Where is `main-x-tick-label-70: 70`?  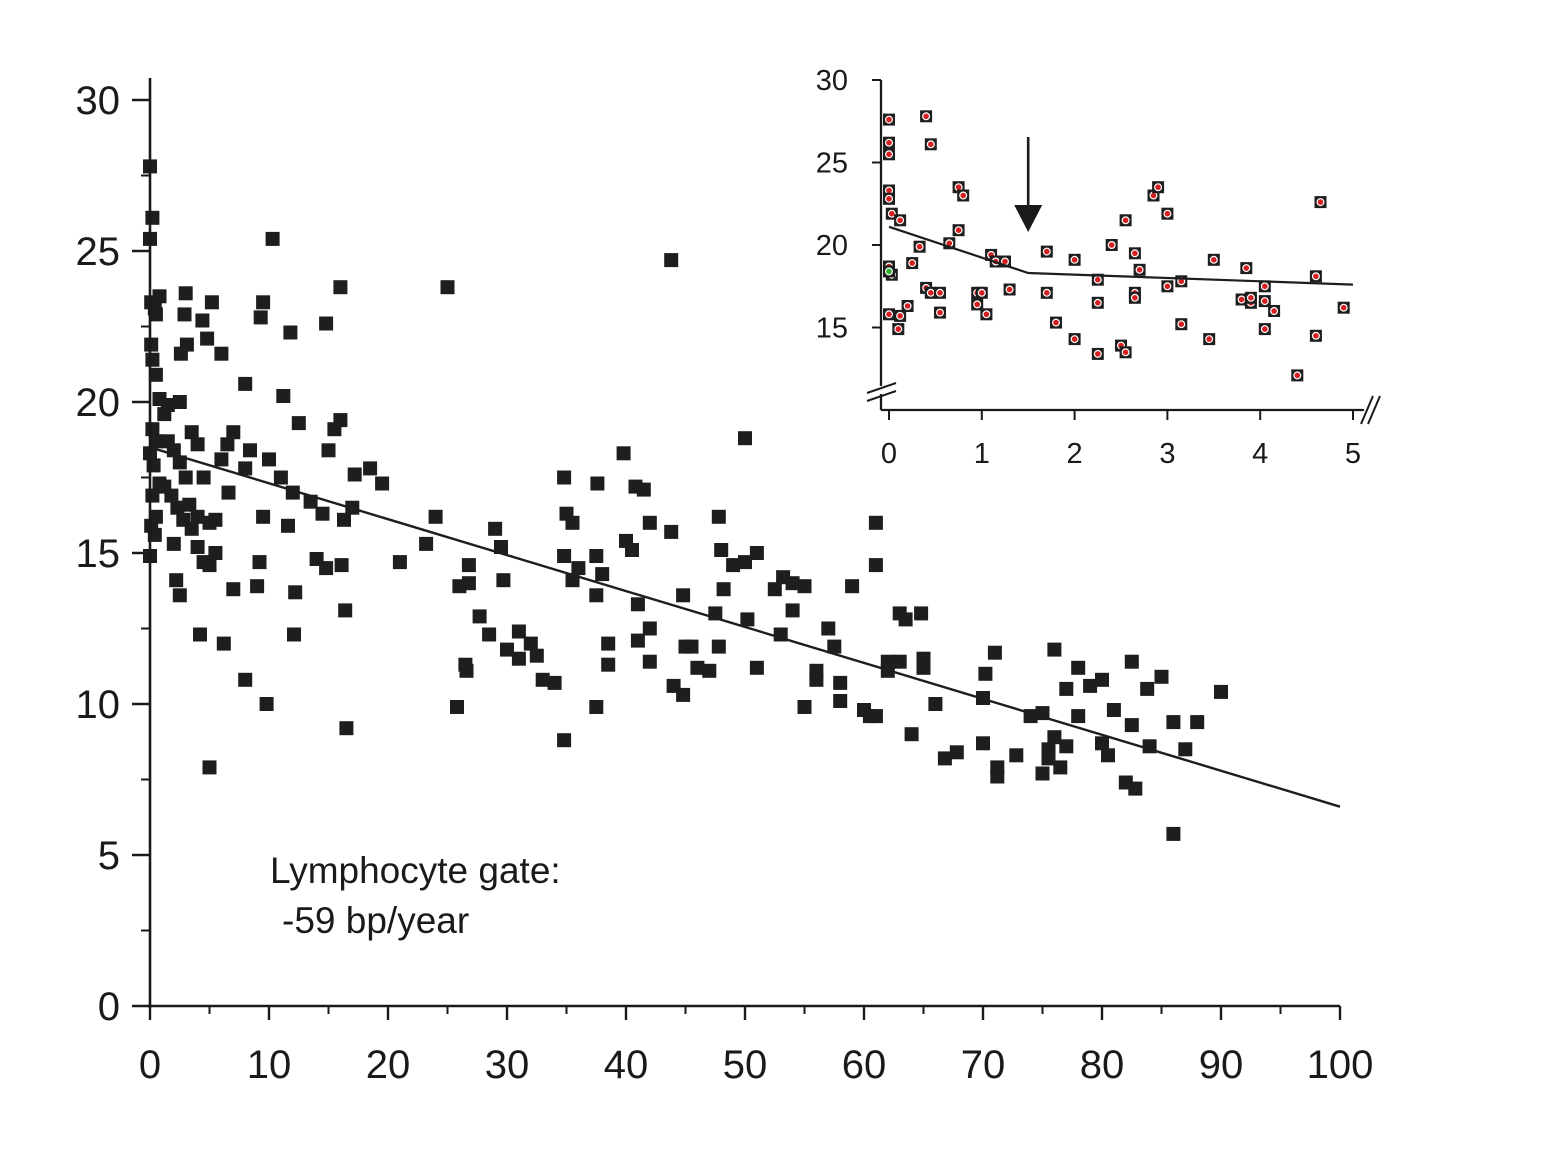
main-x-tick-label-70: 70 is located at coordinates (983, 1065).